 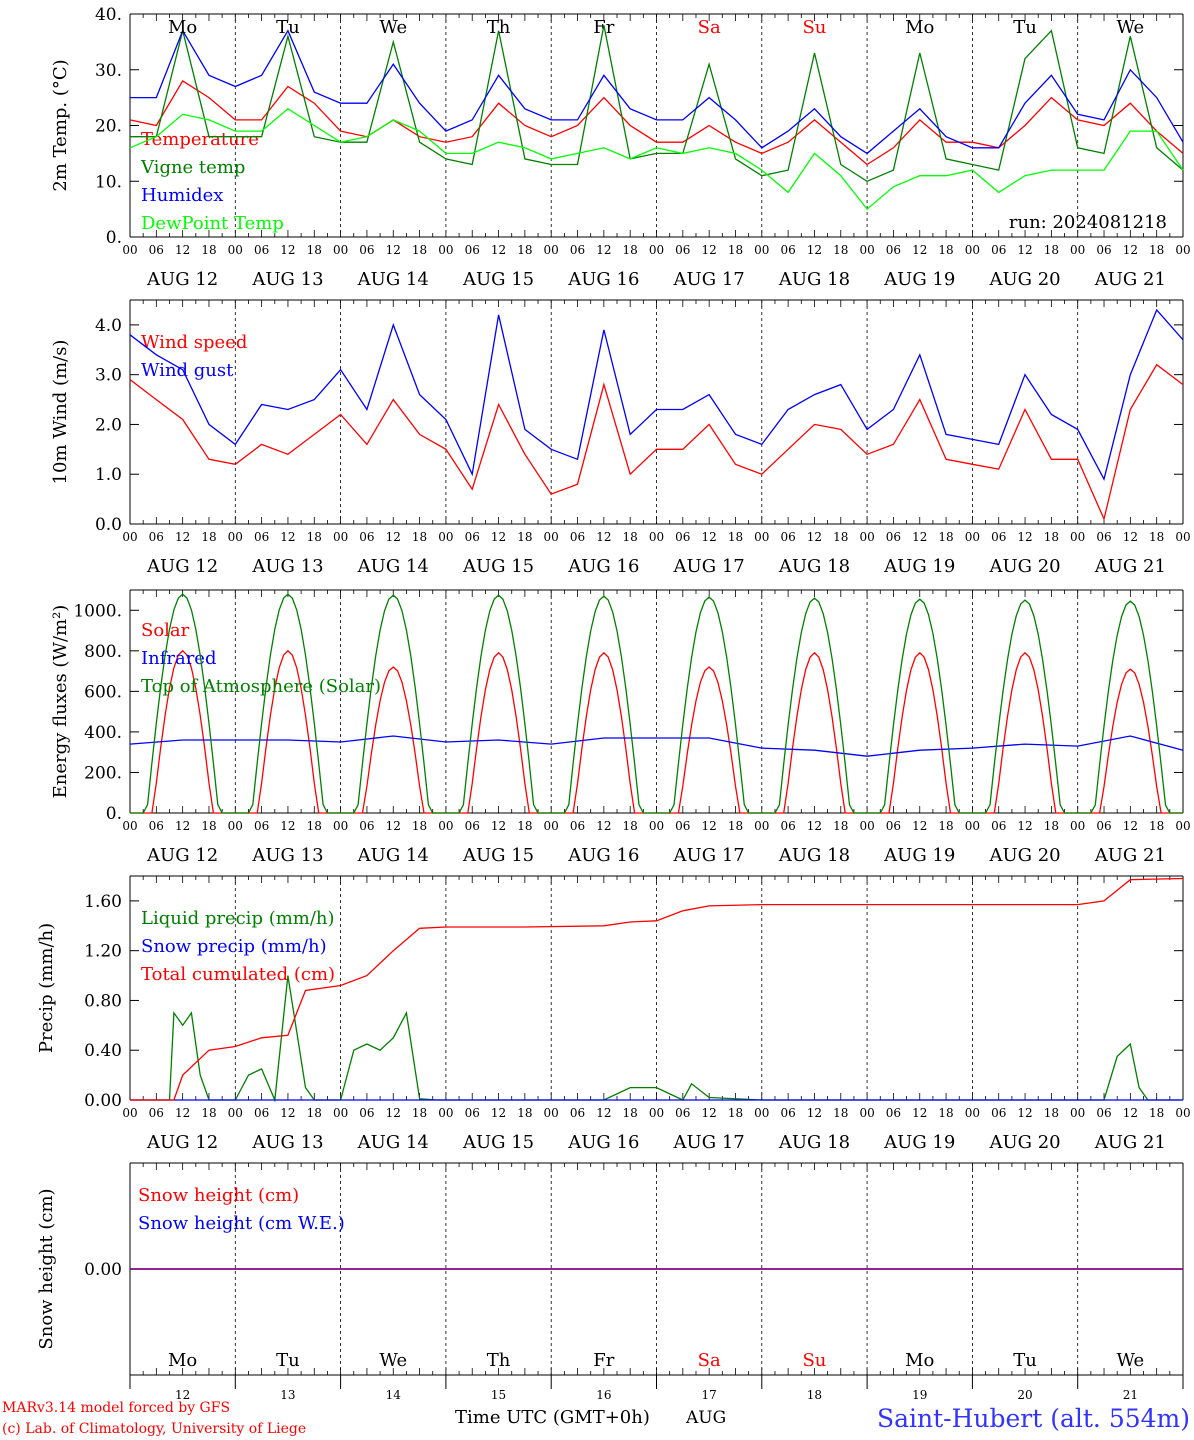 What do you see at coordinates (1130, 1142) in the screenshot?
I see `date-label: AUG 21` at bounding box center [1130, 1142].